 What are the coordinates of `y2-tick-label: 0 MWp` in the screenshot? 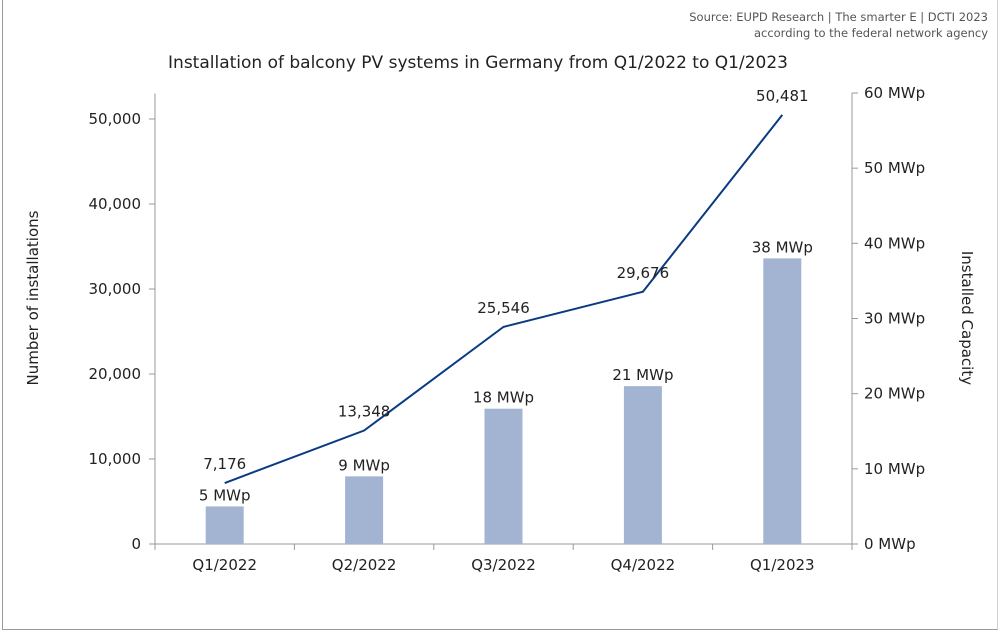 It's located at (890, 544).